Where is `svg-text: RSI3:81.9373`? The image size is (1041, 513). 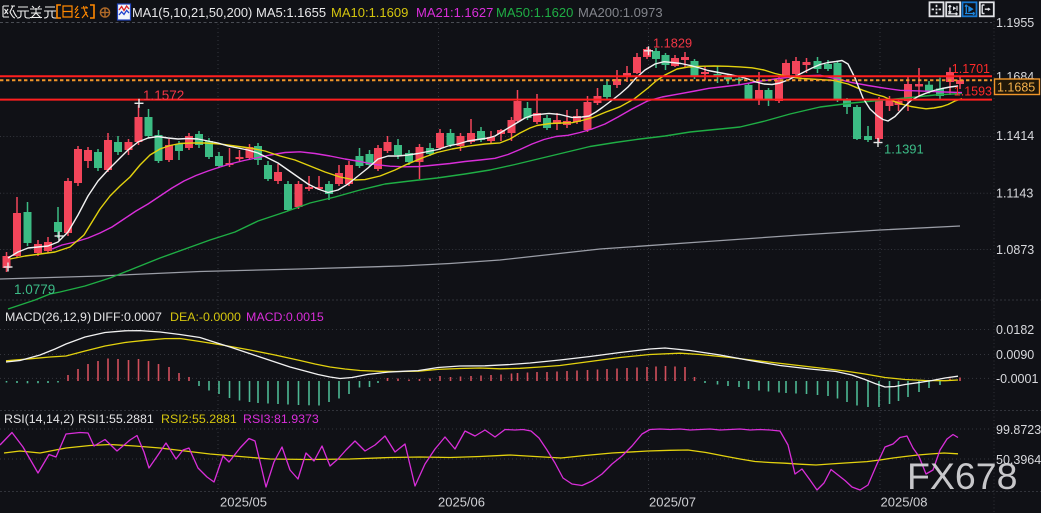 svg-text: RSI3:81.9373 is located at coordinates (281, 419).